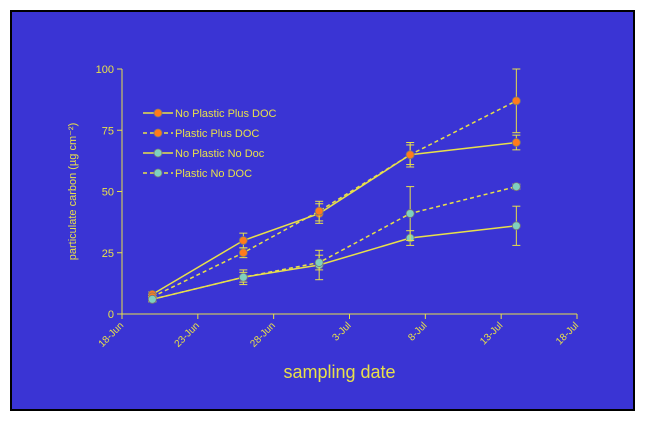 Image resolution: width=645 pixels, height=421 pixels. I want to click on y-tick-label: 75, so click(108, 131).